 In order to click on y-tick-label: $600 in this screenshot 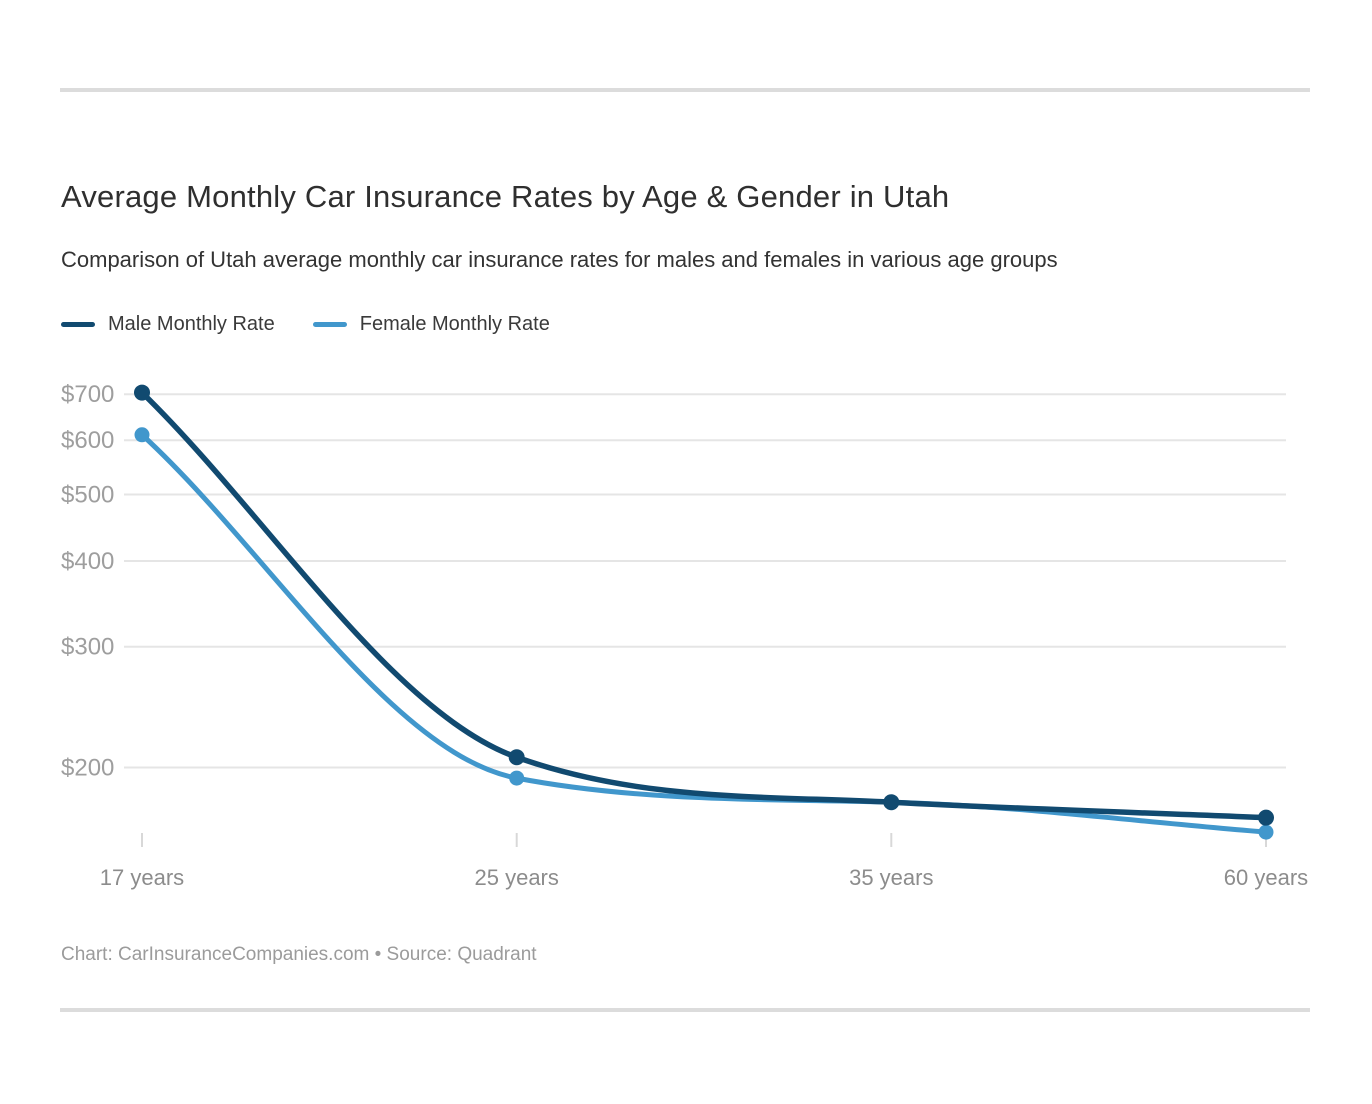, I will do `click(87, 440)`.